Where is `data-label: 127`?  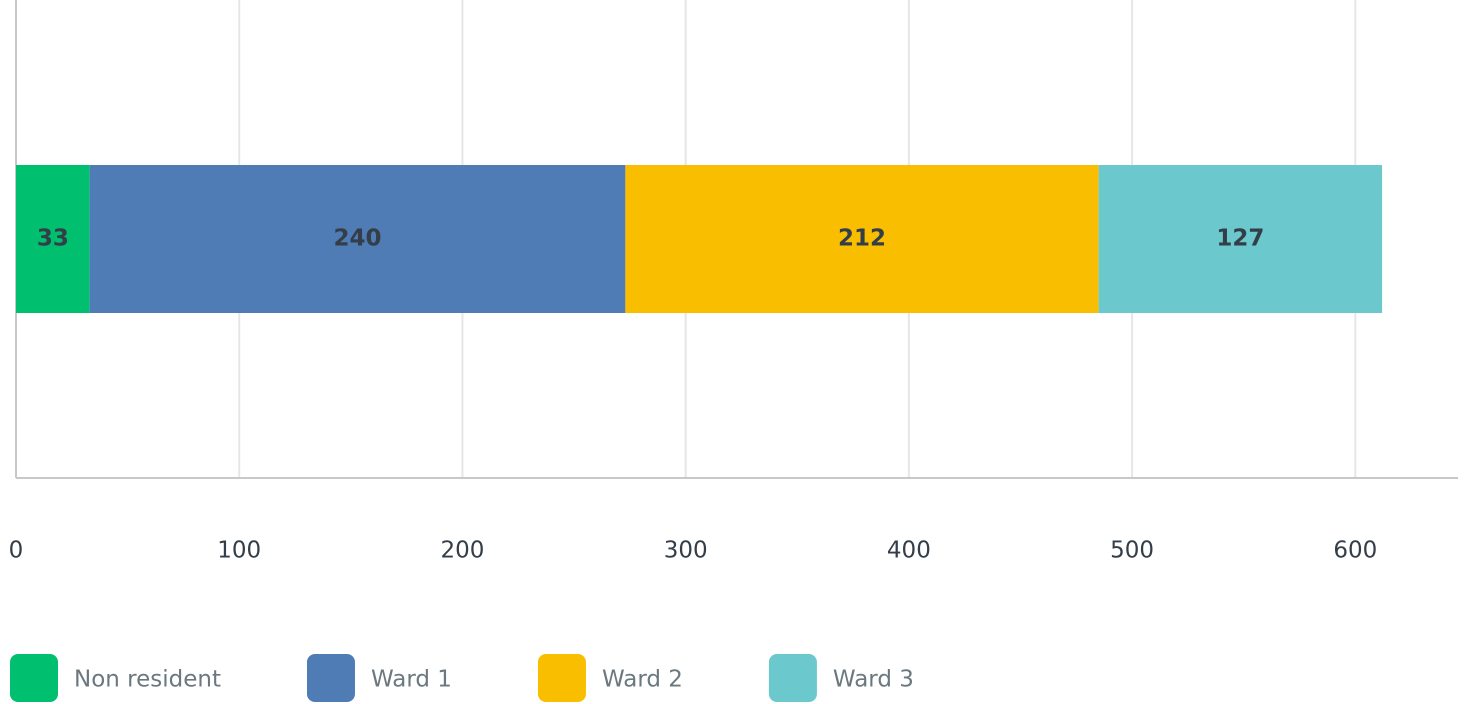
data-label: 127 is located at coordinates (1240, 239).